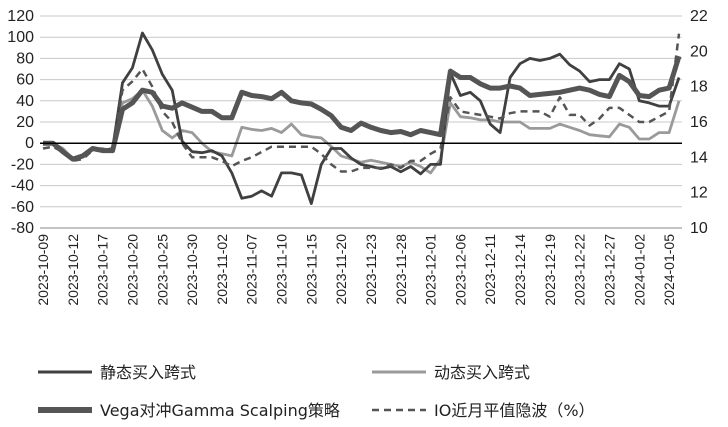 This screenshot has width=728, height=427. What do you see at coordinates (220, 410) in the screenshot?
I see `legend-label-vega-gamma: Vega对冲Gamma Scalping策略` at bounding box center [220, 410].